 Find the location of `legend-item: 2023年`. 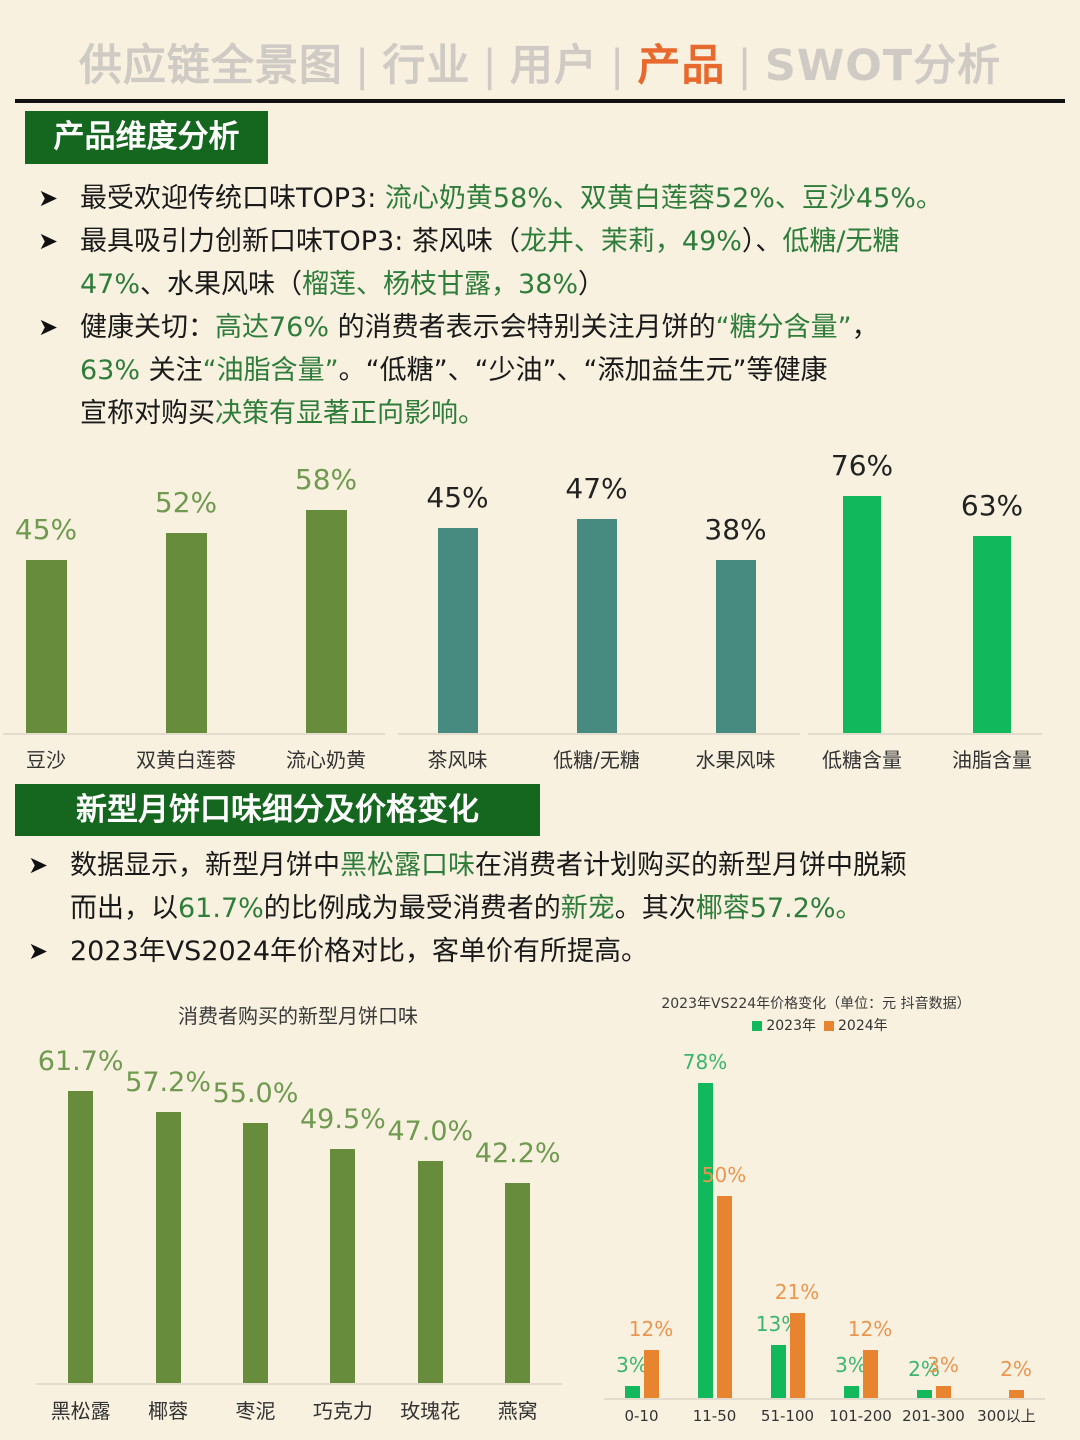

legend-item: 2023年 is located at coordinates (780, 1026).